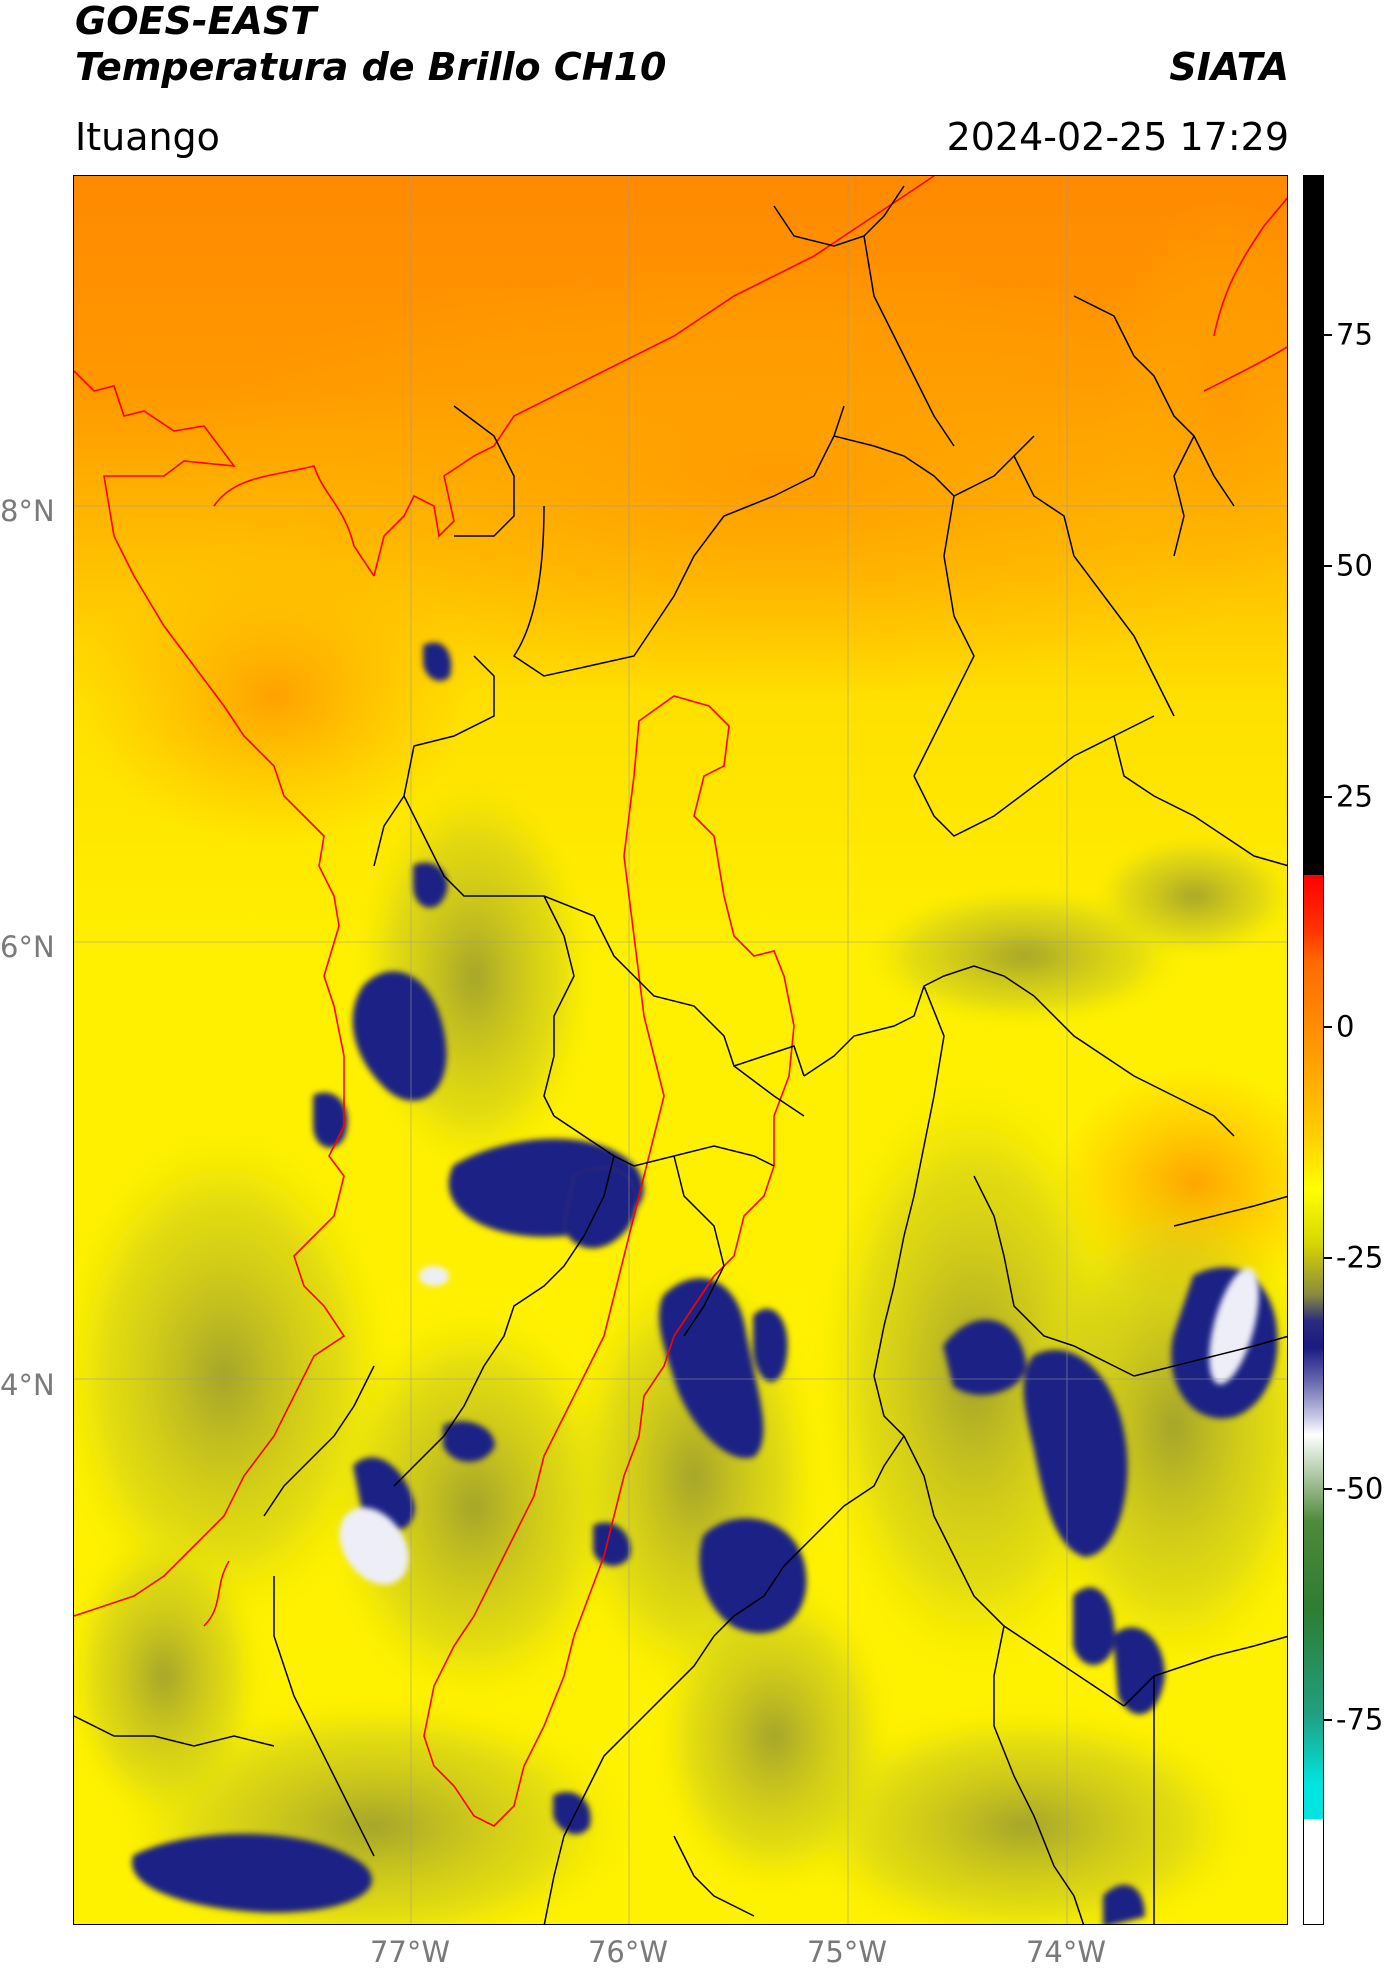 The image size is (1384, 1981). I want to click on warm-region-north-east, so click(1195, 396).